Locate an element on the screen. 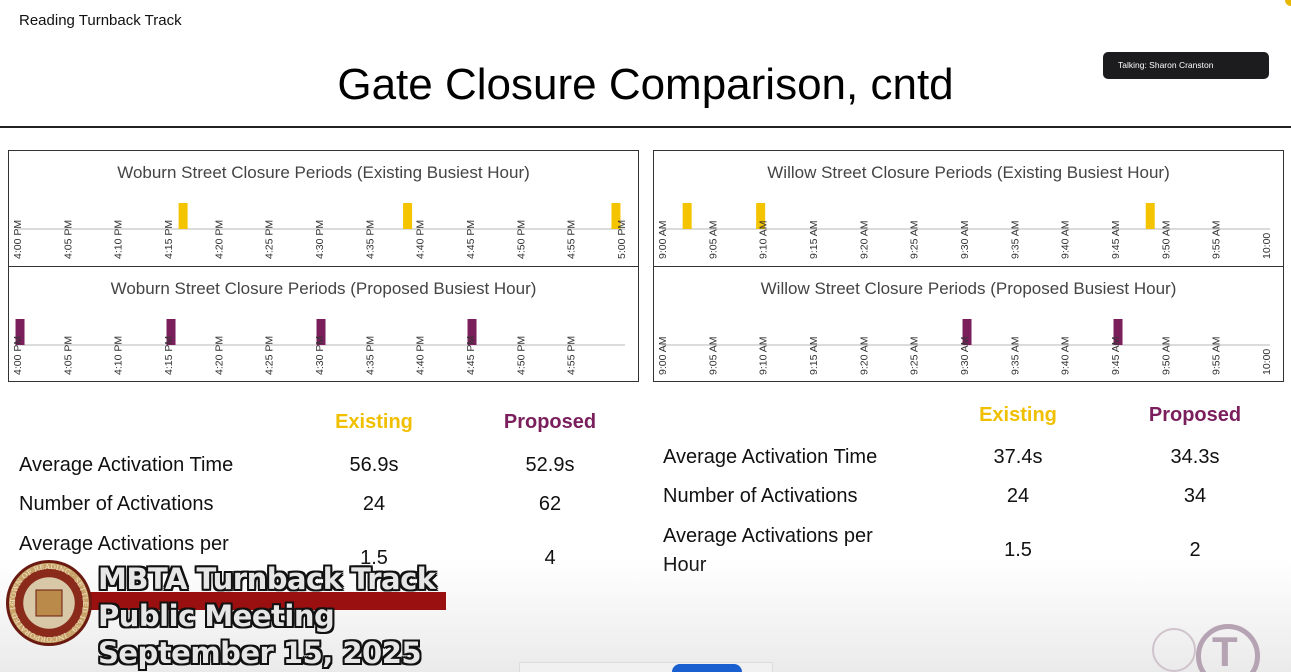 The image size is (1291, 672). existing-value: 37.4s is located at coordinates (1018, 457).